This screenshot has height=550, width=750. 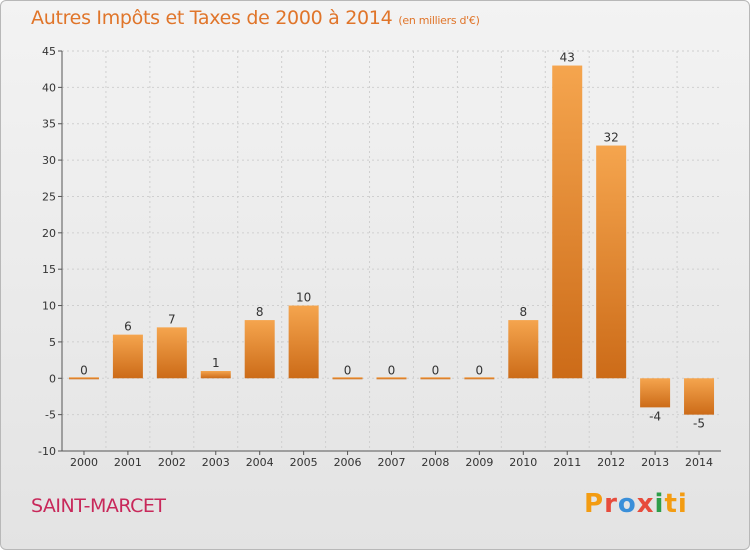 I want to click on y-tick-label: 0, so click(x=52, y=378).